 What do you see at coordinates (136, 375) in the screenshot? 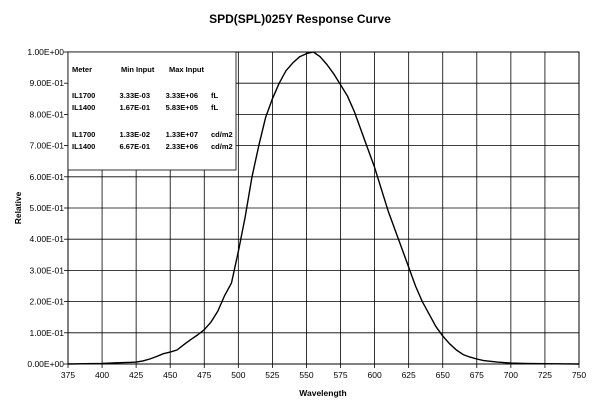
I see `x-tick-label: 425` at bounding box center [136, 375].